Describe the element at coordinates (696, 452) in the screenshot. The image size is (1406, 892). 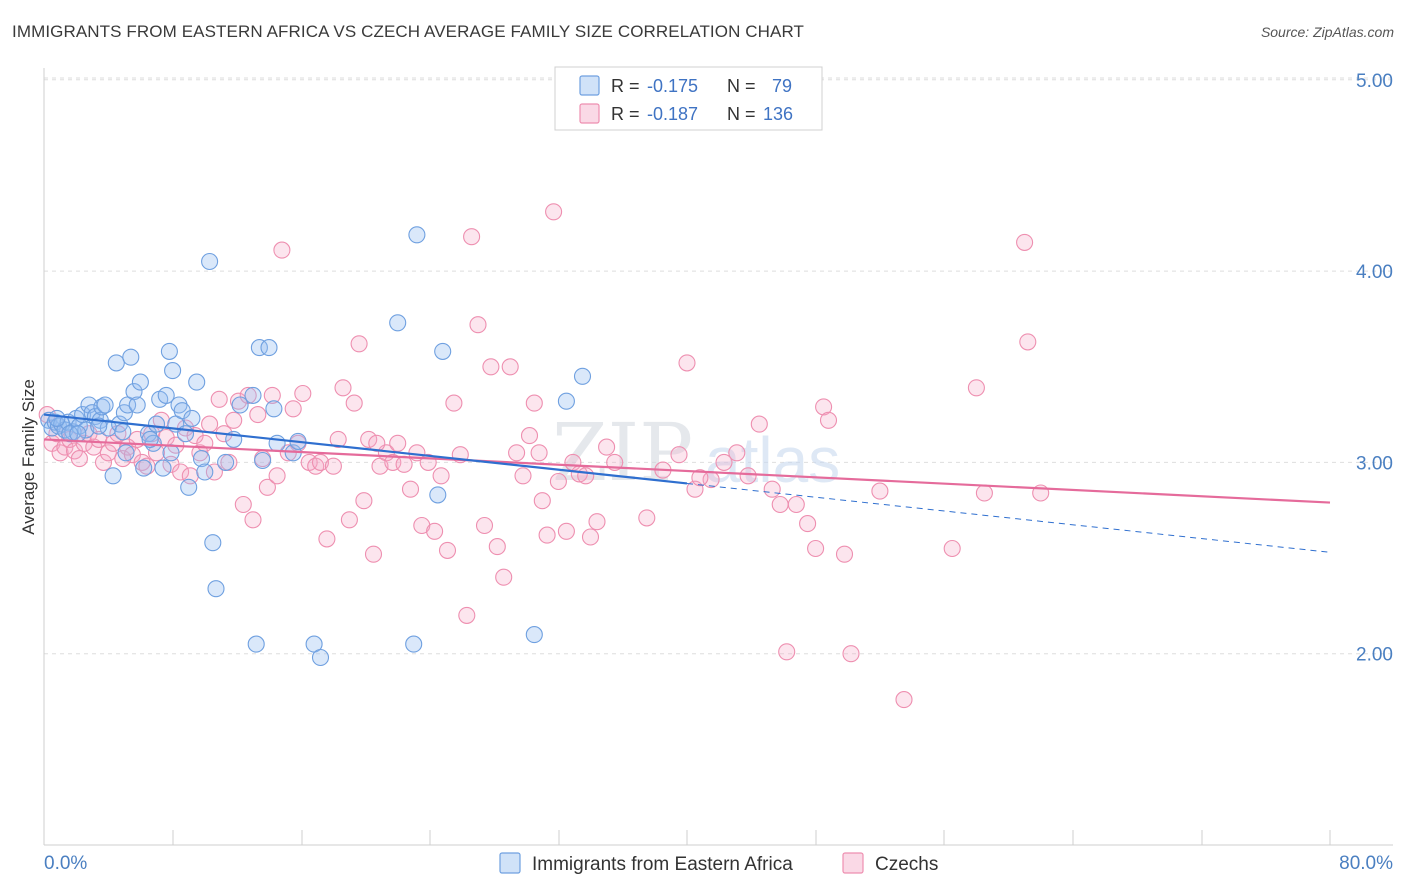
I see `watermark: ZIP atlas` at that location.